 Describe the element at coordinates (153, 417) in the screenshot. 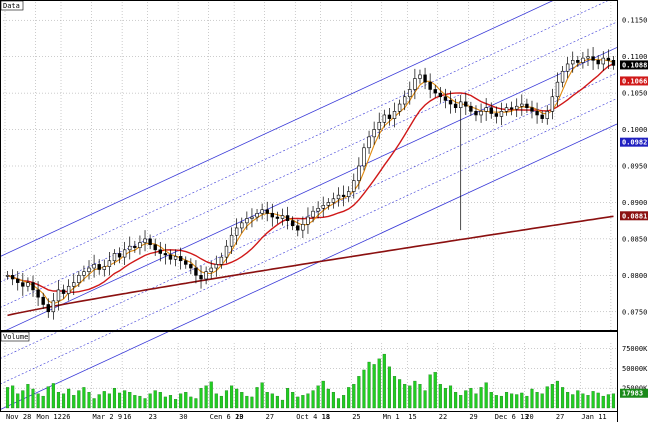

I see `time-tick-label: 23` at that location.